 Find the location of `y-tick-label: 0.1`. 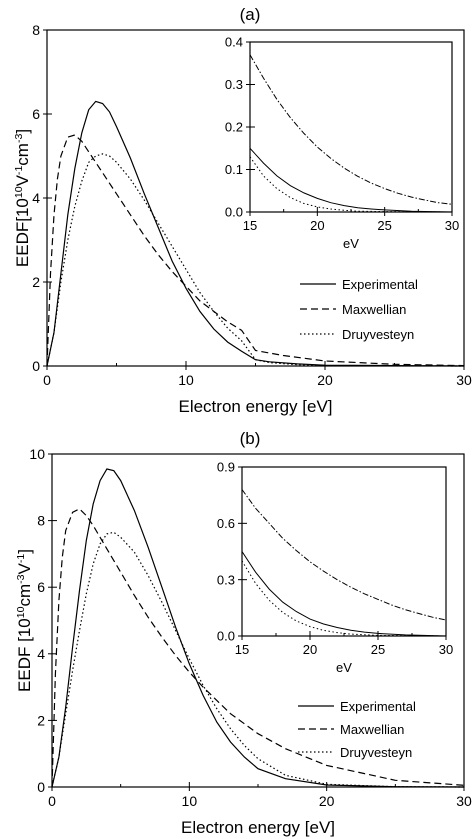

y-tick-label: 0.1 is located at coordinates (234, 169).